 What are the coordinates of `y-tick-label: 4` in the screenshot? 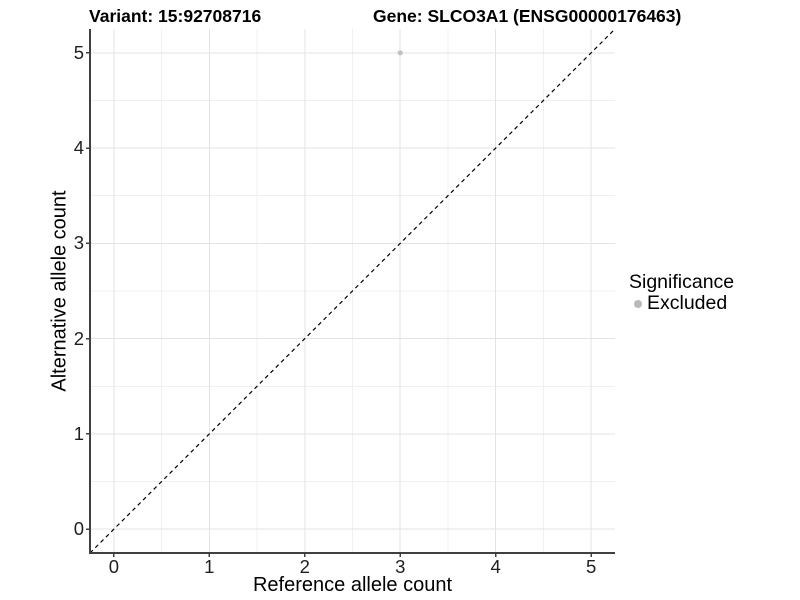 It's located at (78, 148).